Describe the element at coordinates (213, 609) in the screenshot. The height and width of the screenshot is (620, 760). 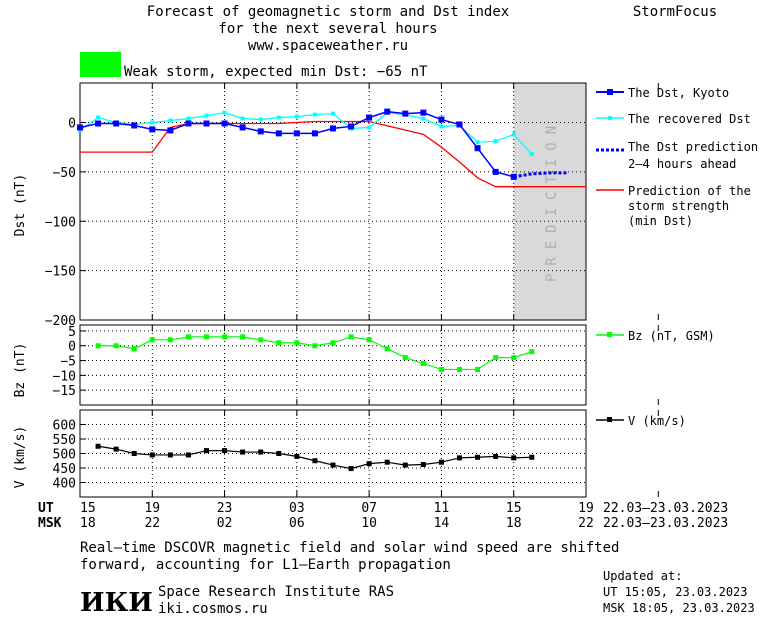
I see `institute-site-link: iki.cosmos.ru` at that location.